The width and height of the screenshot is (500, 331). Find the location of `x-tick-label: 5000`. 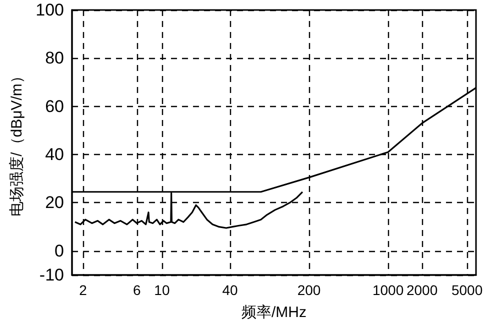

x-tick-label: 5000 is located at coordinates (467, 290).